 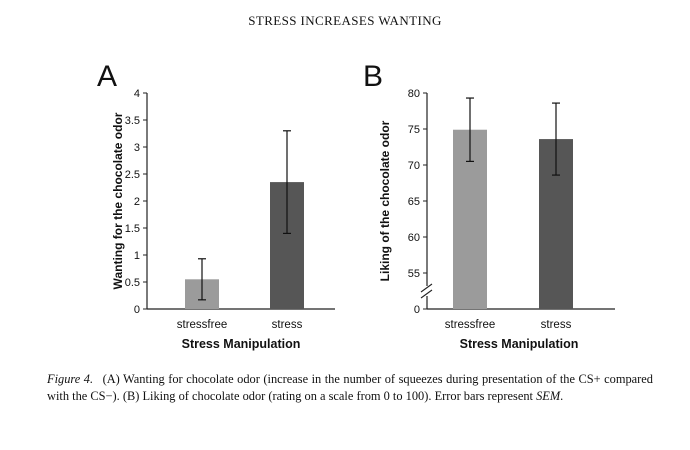 I want to click on panel-a-category-label: stressfree, so click(x=202, y=325).